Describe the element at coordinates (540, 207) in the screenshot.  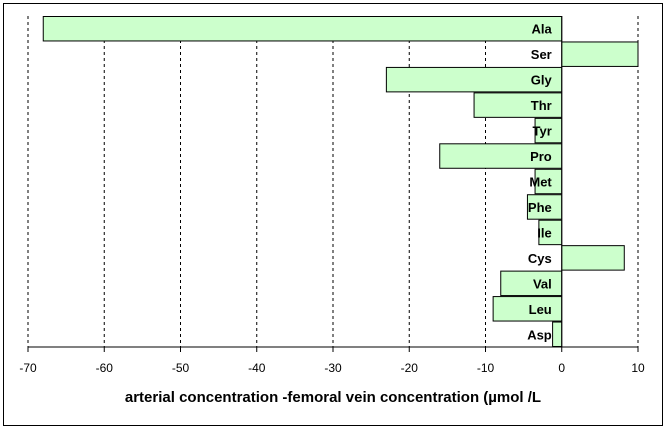
I see `category-label-phe: Phe` at that location.